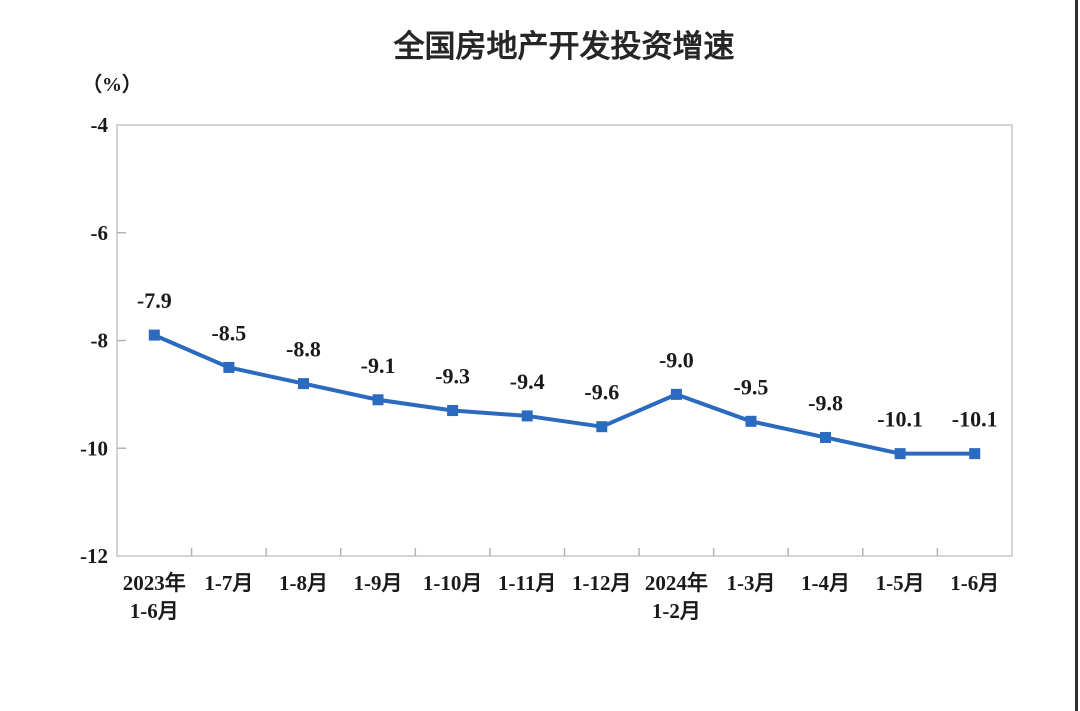 The width and height of the screenshot is (1080, 711). Describe the element at coordinates (676, 359) in the screenshot. I see `data-point-label: -9.0` at that location.